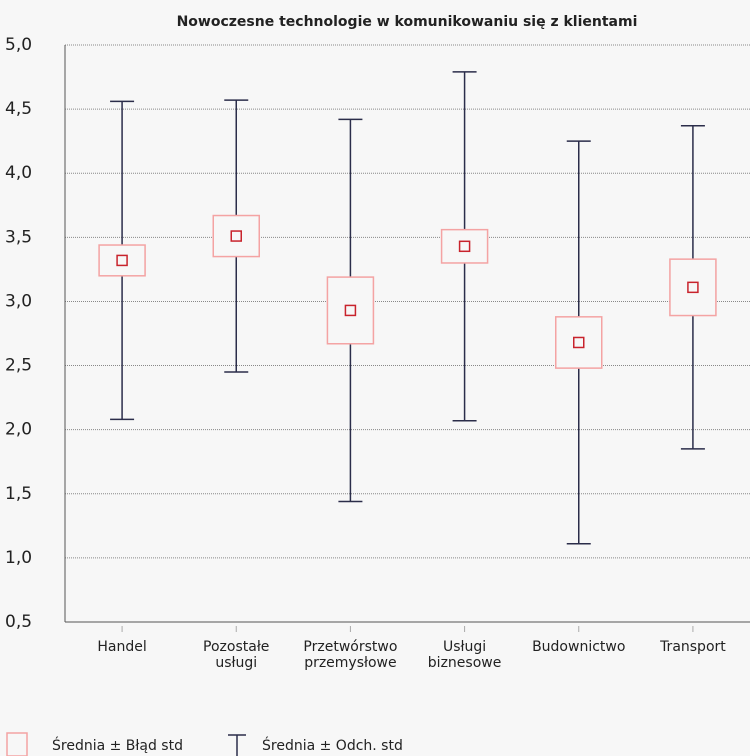 This screenshot has width=750, height=756. Describe the element at coordinates (18, 301) in the screenshot. I see `y-tick-label: 3,0` at that location.